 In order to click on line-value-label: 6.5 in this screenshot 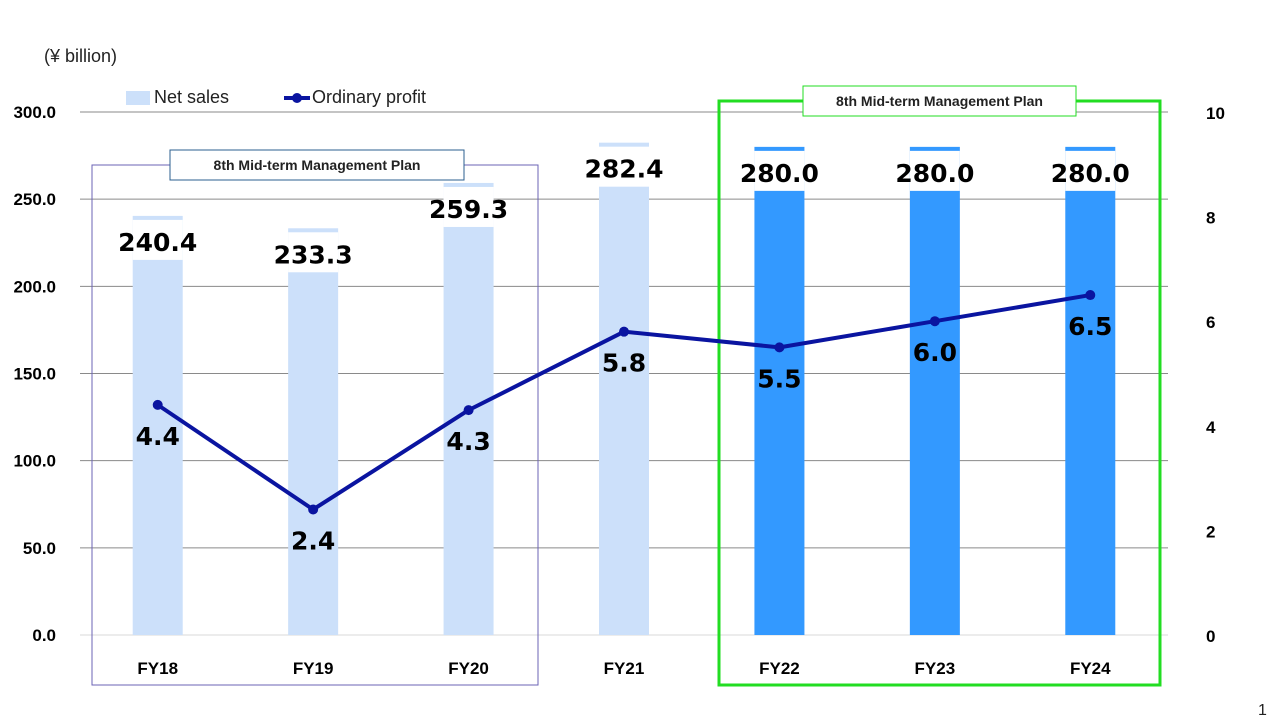, I will do `click(1090, 326)`.